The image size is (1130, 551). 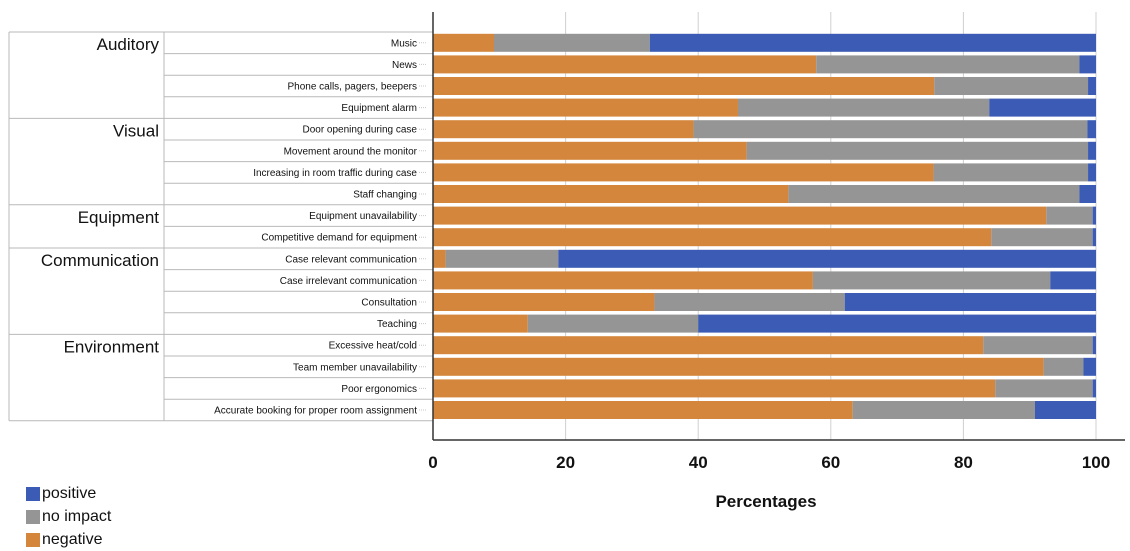 What do you see at coordinates (544, 302) in the screenshot?
I see `bar-negative-consultation` at bounding box center [544, 302].